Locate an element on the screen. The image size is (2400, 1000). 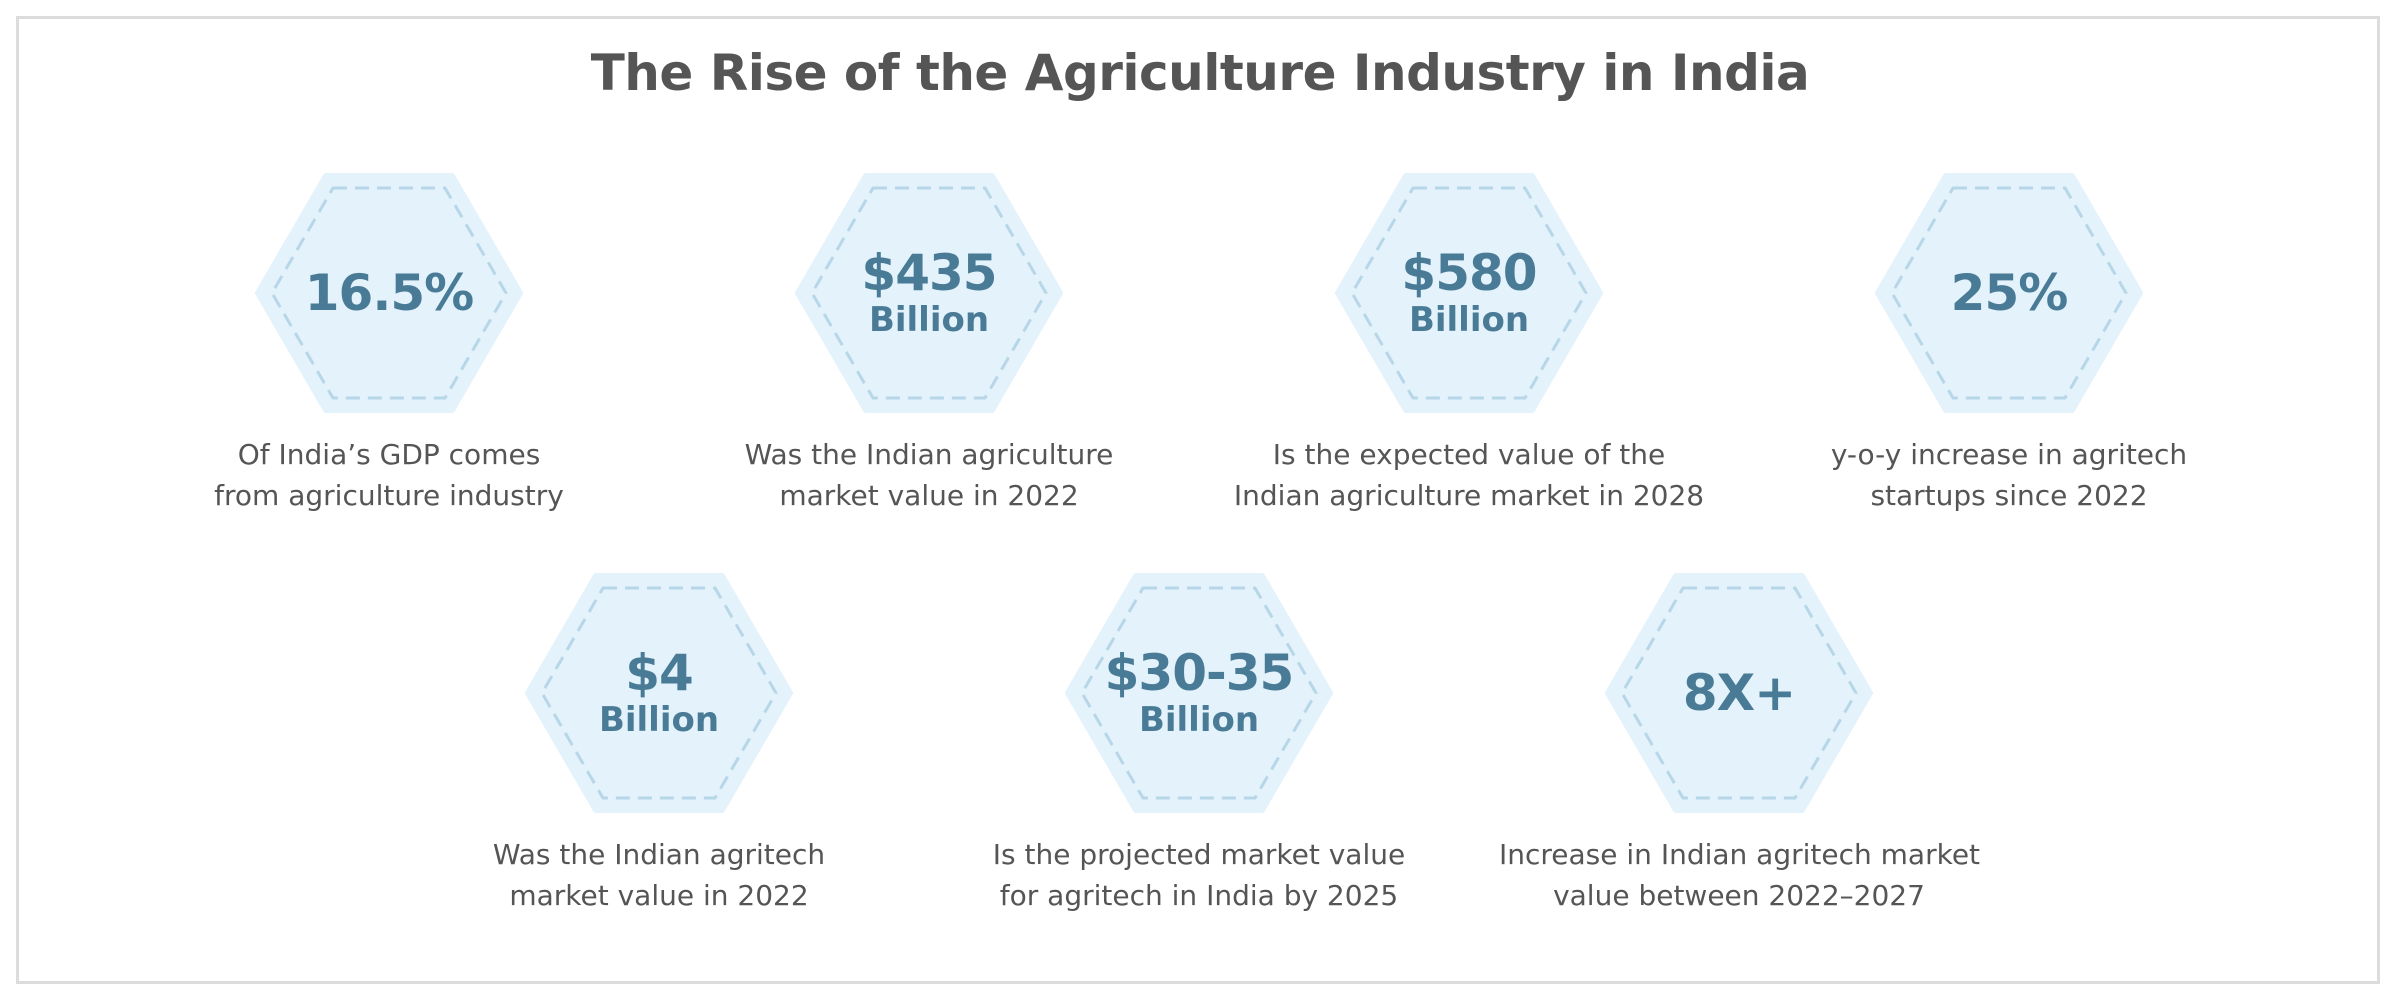
caption-line: y-o-y increase in agritech is located at coordinates (2009, 454).